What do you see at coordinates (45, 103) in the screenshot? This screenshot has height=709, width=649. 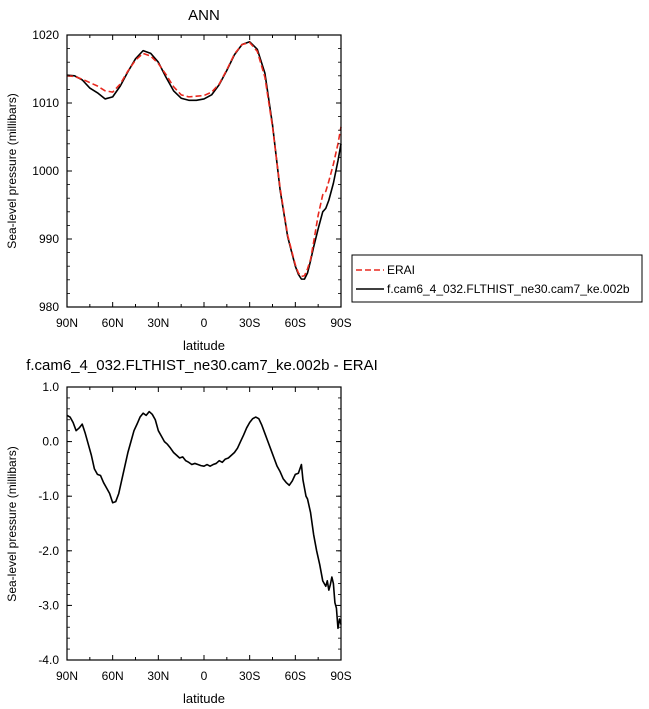 I see `top-y-tick-label: 1010` at bounding box center [45, 103].